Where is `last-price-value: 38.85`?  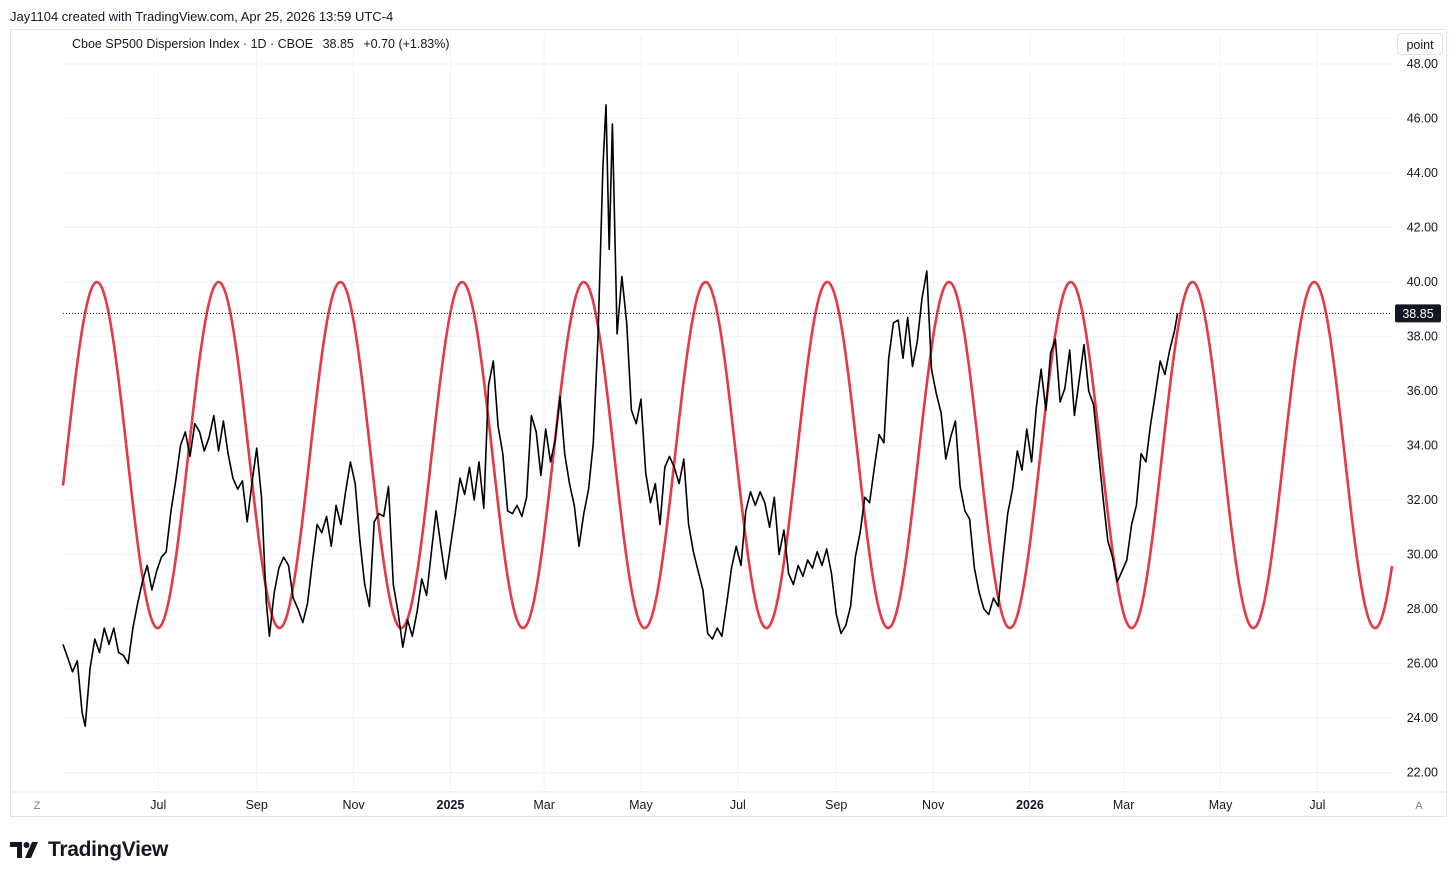 last-price-value: 38.85 is located at coordinates (1417, 314).